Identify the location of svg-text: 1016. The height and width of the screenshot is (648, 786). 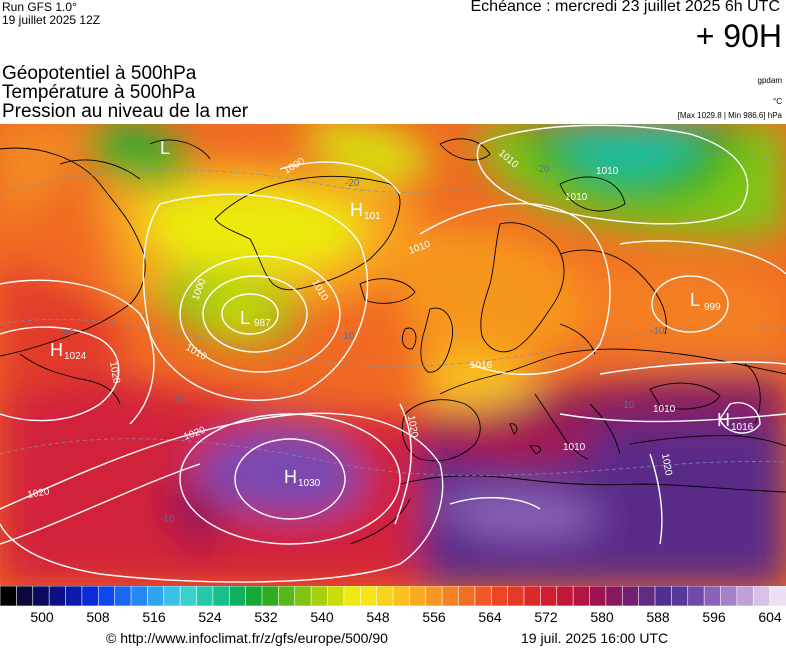
(742, 427).